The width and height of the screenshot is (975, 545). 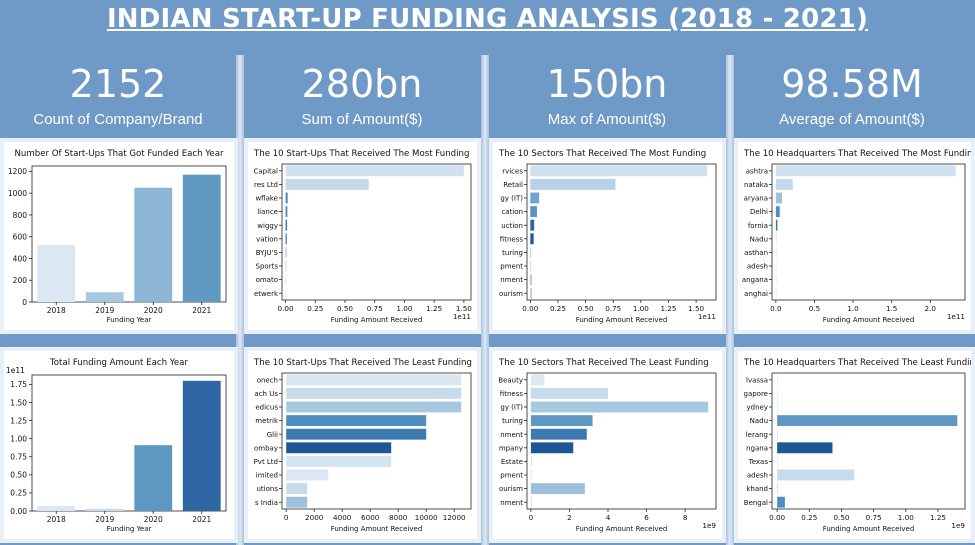 What do you see at coordinates (513, 185) in the screenshot?
I see `y-tick-label: Retail` at bounding box center [513, 185].